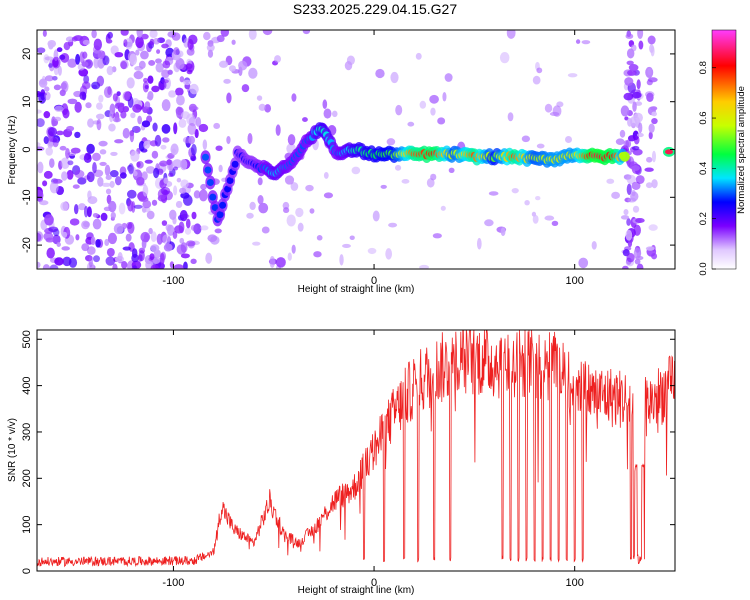 The image size is (750, 600). I want to click on spectrogram-y-axis-title: Frequency (Hz), so click(12, 150).